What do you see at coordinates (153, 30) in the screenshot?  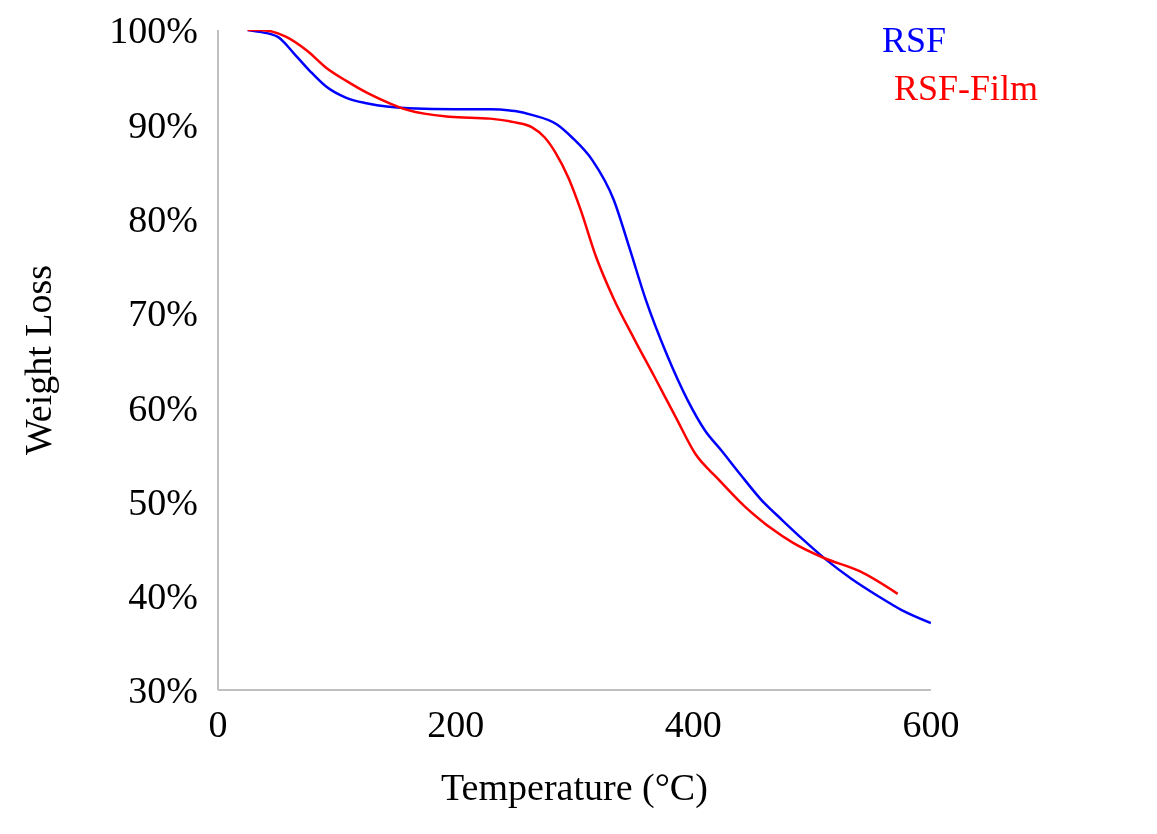 I see `y-tick-label: 100%` at bounding box center [153, 30].